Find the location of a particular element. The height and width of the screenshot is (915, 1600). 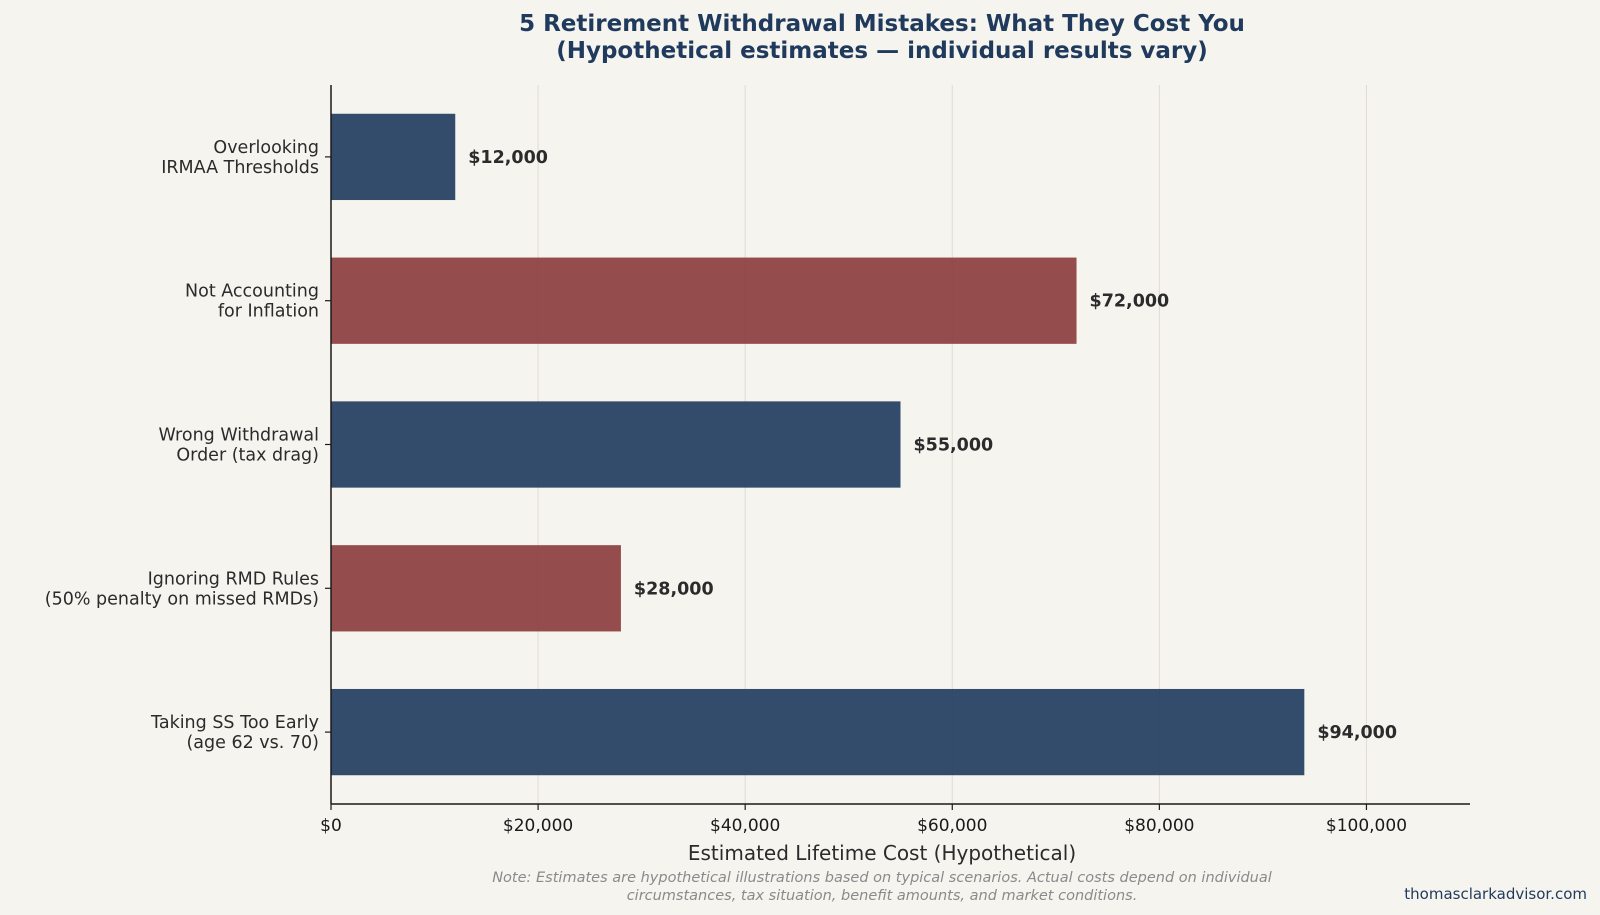

category-label-4-line-0: Taking SS Too Early is located at coordinates (234, 723).